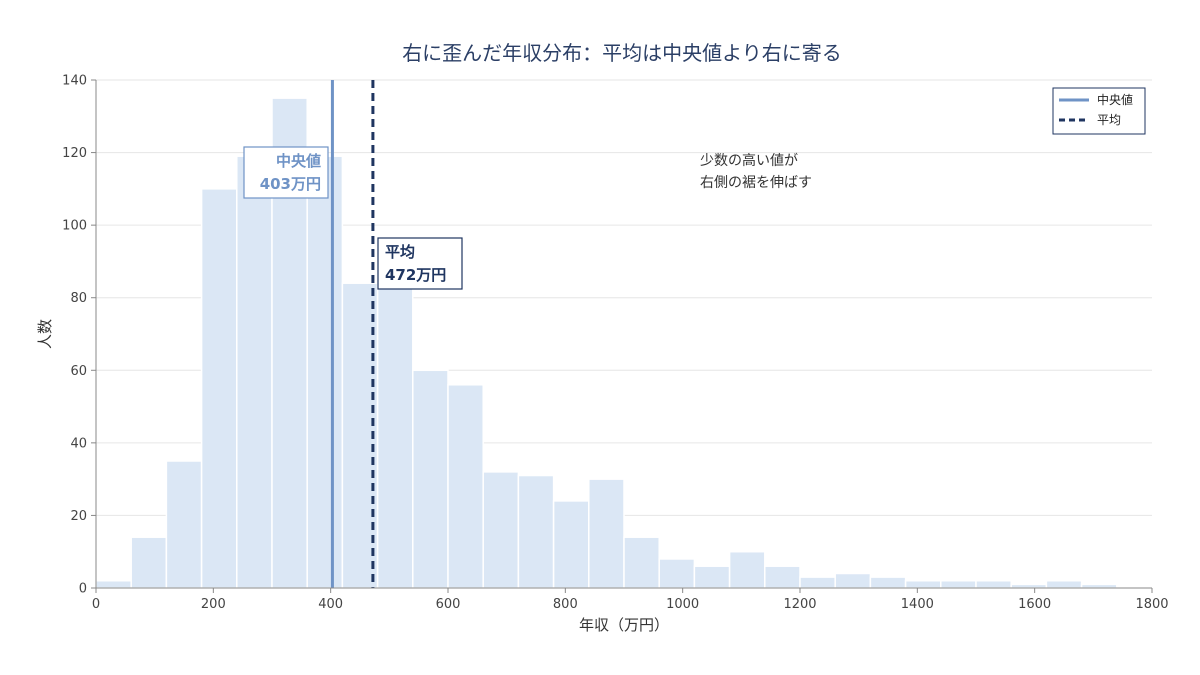 This screenshot has width=1200, height=675. What do you see at coordinates (1115, 99) in the screenshot?
I see `legend-median-label: 中央値` at bounding box center [1115, 99].